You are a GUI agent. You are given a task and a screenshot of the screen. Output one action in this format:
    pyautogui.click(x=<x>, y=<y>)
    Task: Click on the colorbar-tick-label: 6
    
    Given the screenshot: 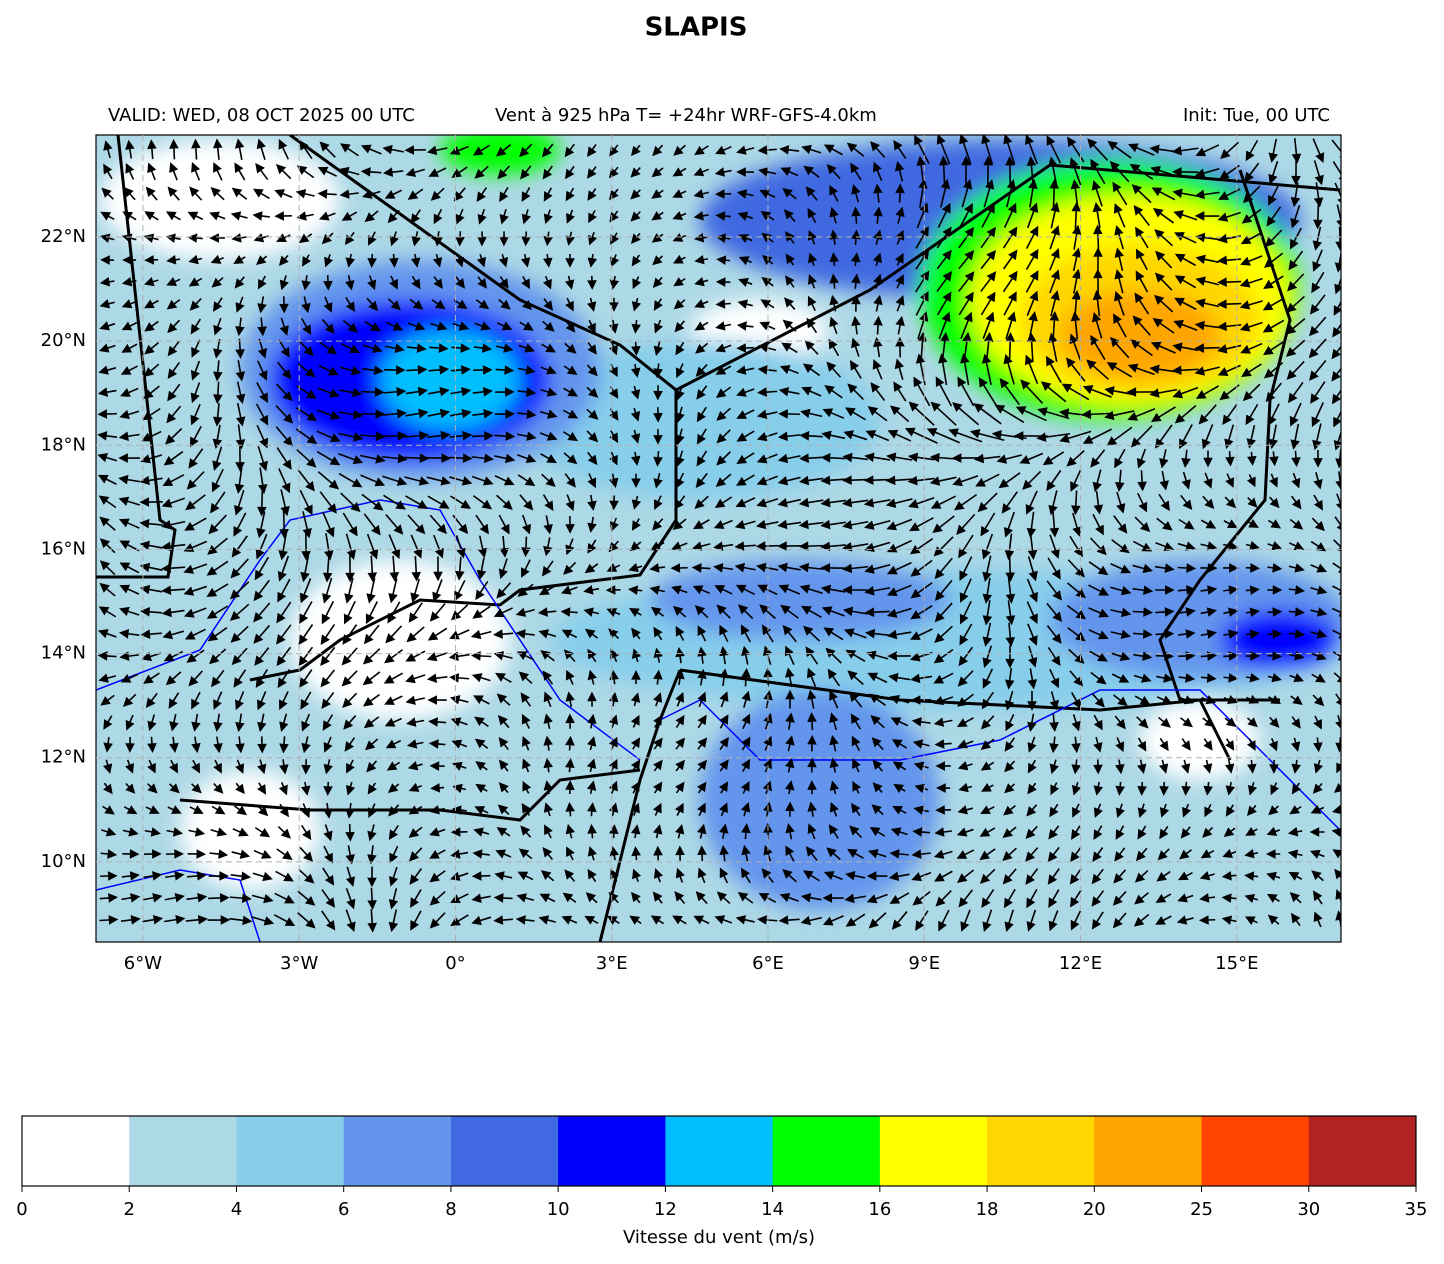 What is the action you would take?
    pyautogui.click(x=343, y=1209)
    